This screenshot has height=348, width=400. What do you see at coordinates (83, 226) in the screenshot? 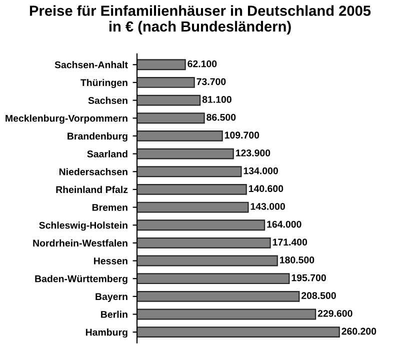
I see `y-tick-label: Schleswig-Holstein` at bounding box center [83, 226].